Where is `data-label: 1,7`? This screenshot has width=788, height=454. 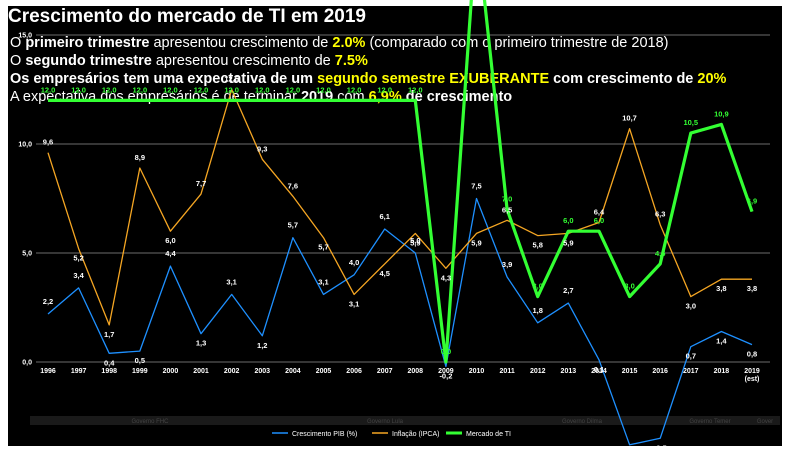 data-label: 1,7 is located at coordinates (109, 334).